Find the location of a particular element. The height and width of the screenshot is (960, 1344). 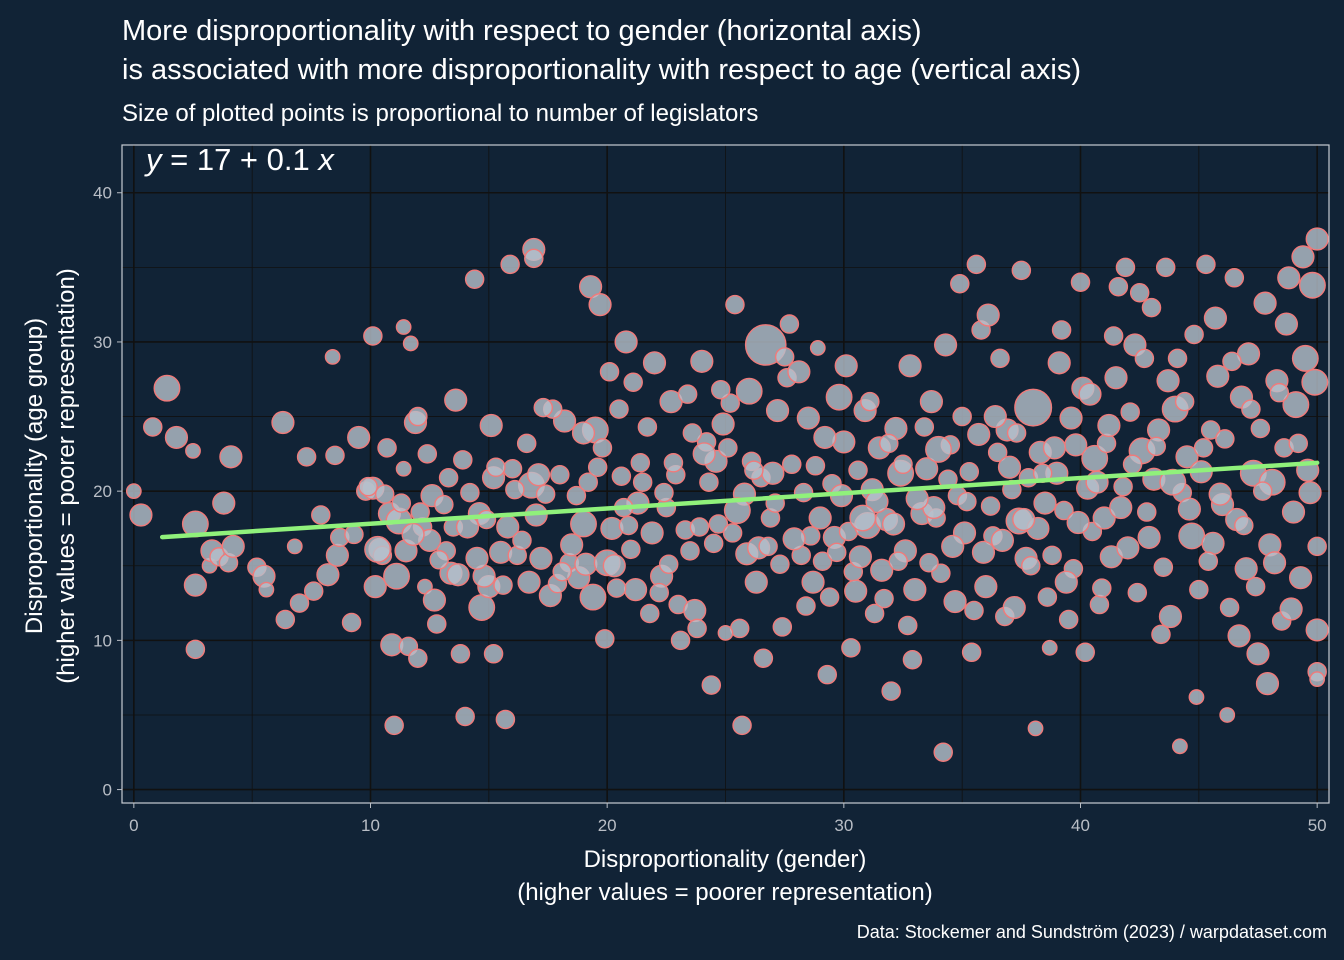

y-axis-ticks: 0 10 20 30 40 is located at coordinates (107, 492).